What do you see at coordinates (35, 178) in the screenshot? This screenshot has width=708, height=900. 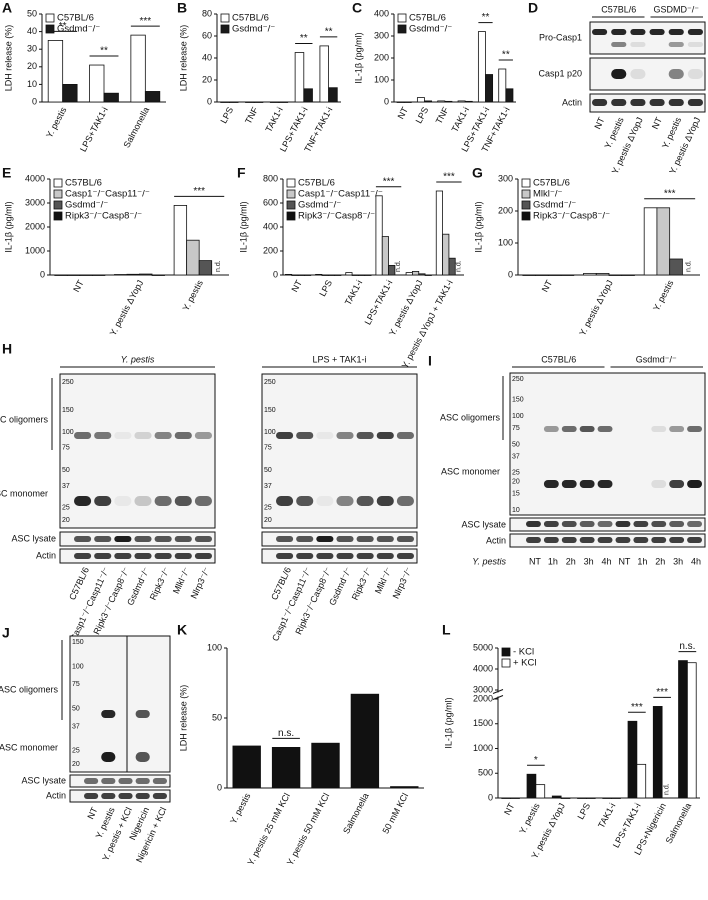 I see `y-tick-label: 4000` at bounding box center [35, 178].